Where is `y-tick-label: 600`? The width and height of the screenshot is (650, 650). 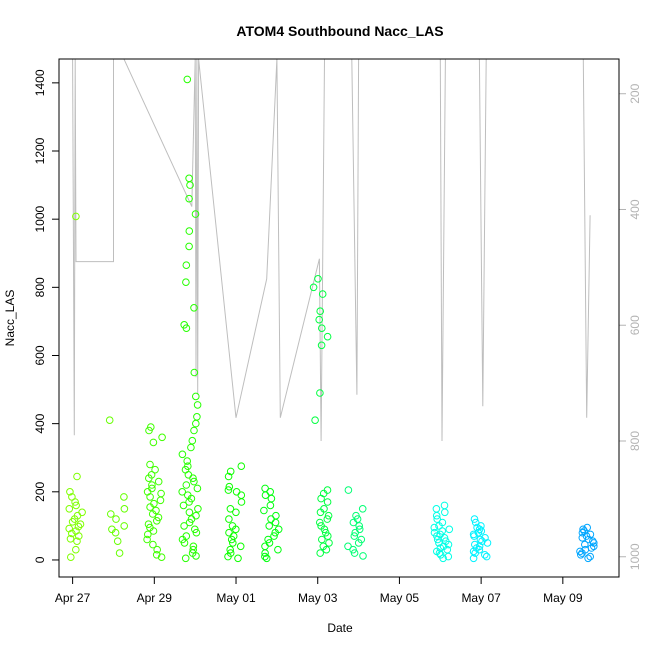 y-tick-label: 600 is located at coordinates (40, 355).